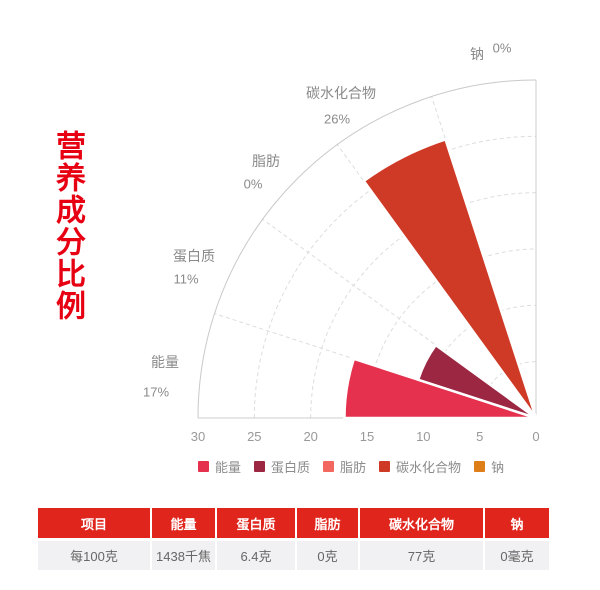 The width and height of the screenshot is (600, 590). What do you see at coordinates (423, 436) in the screenshot?
I see `axis-tick: 10` at bounding box center [423, 436].